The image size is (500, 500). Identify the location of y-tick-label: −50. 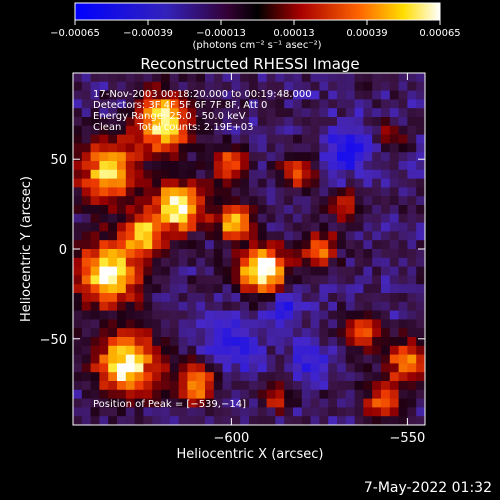
(53, 340).